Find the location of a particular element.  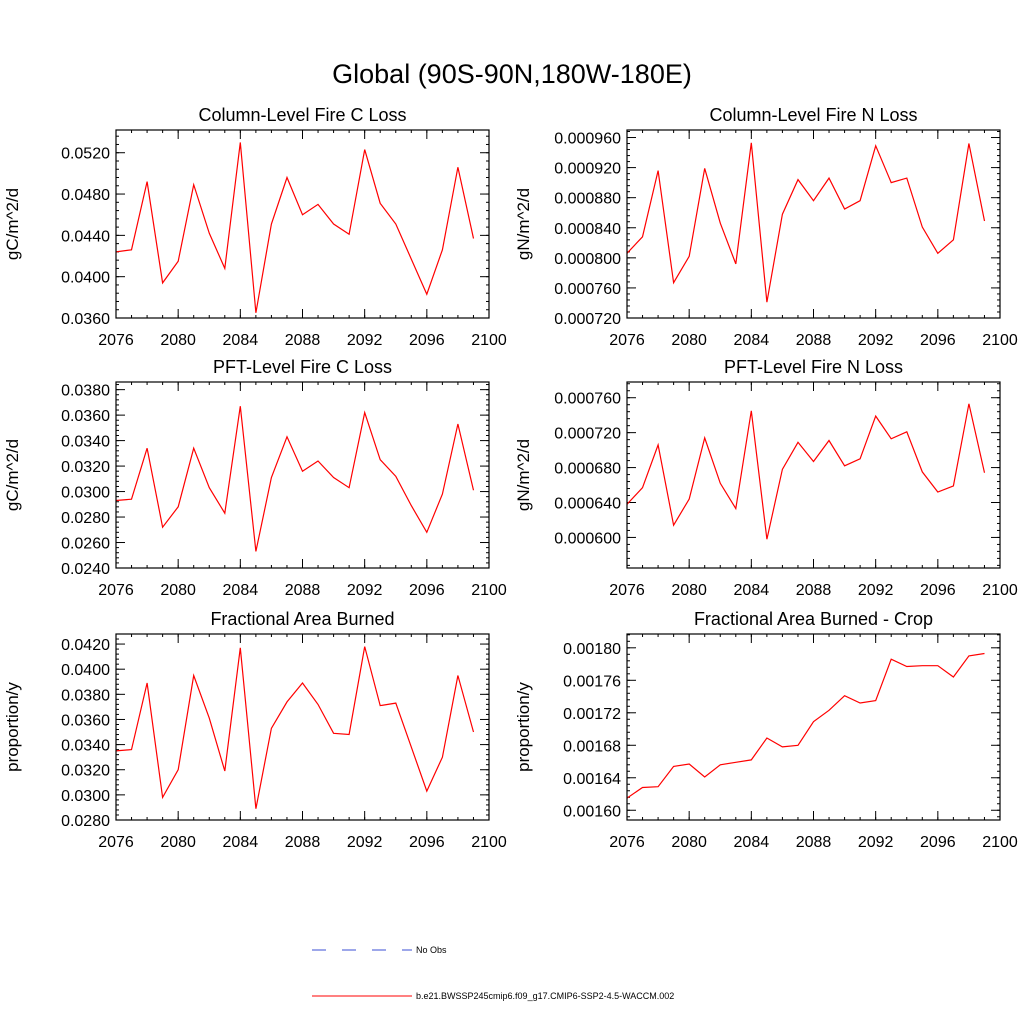

panel-title: PFT-Level Fire C Loss is located at coordinates (302, 367).